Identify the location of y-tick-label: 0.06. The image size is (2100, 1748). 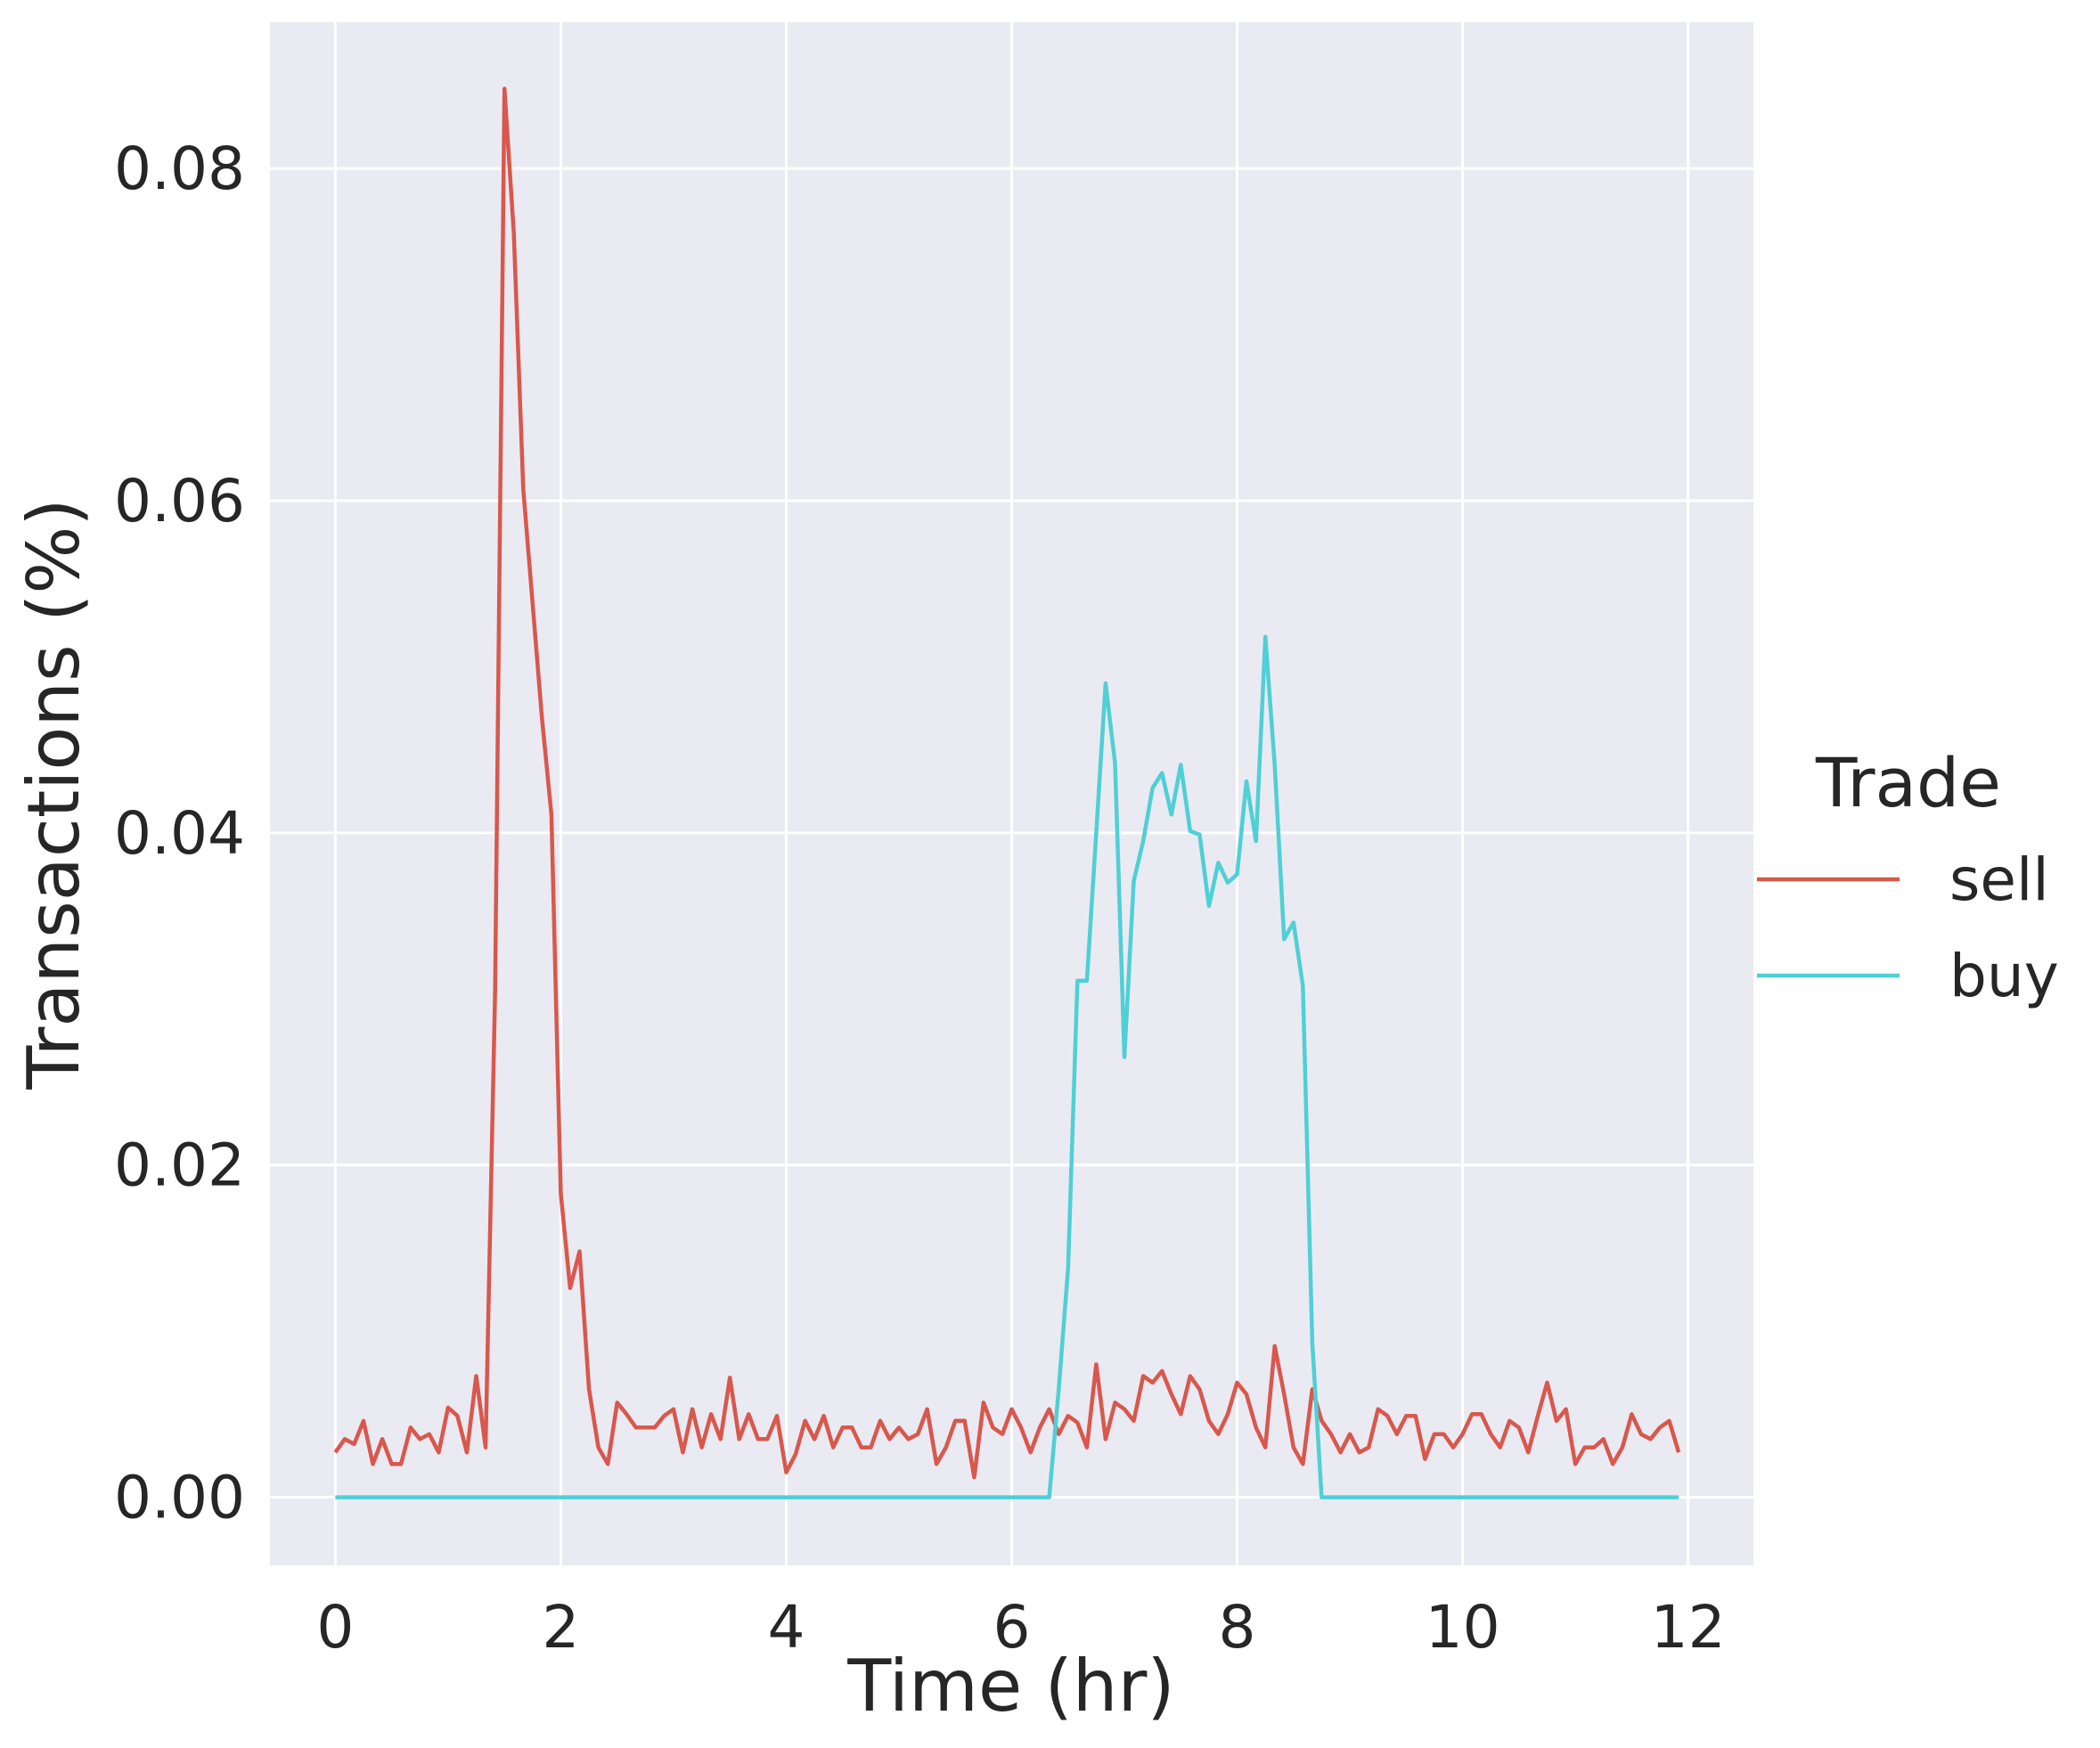
(180, 501).